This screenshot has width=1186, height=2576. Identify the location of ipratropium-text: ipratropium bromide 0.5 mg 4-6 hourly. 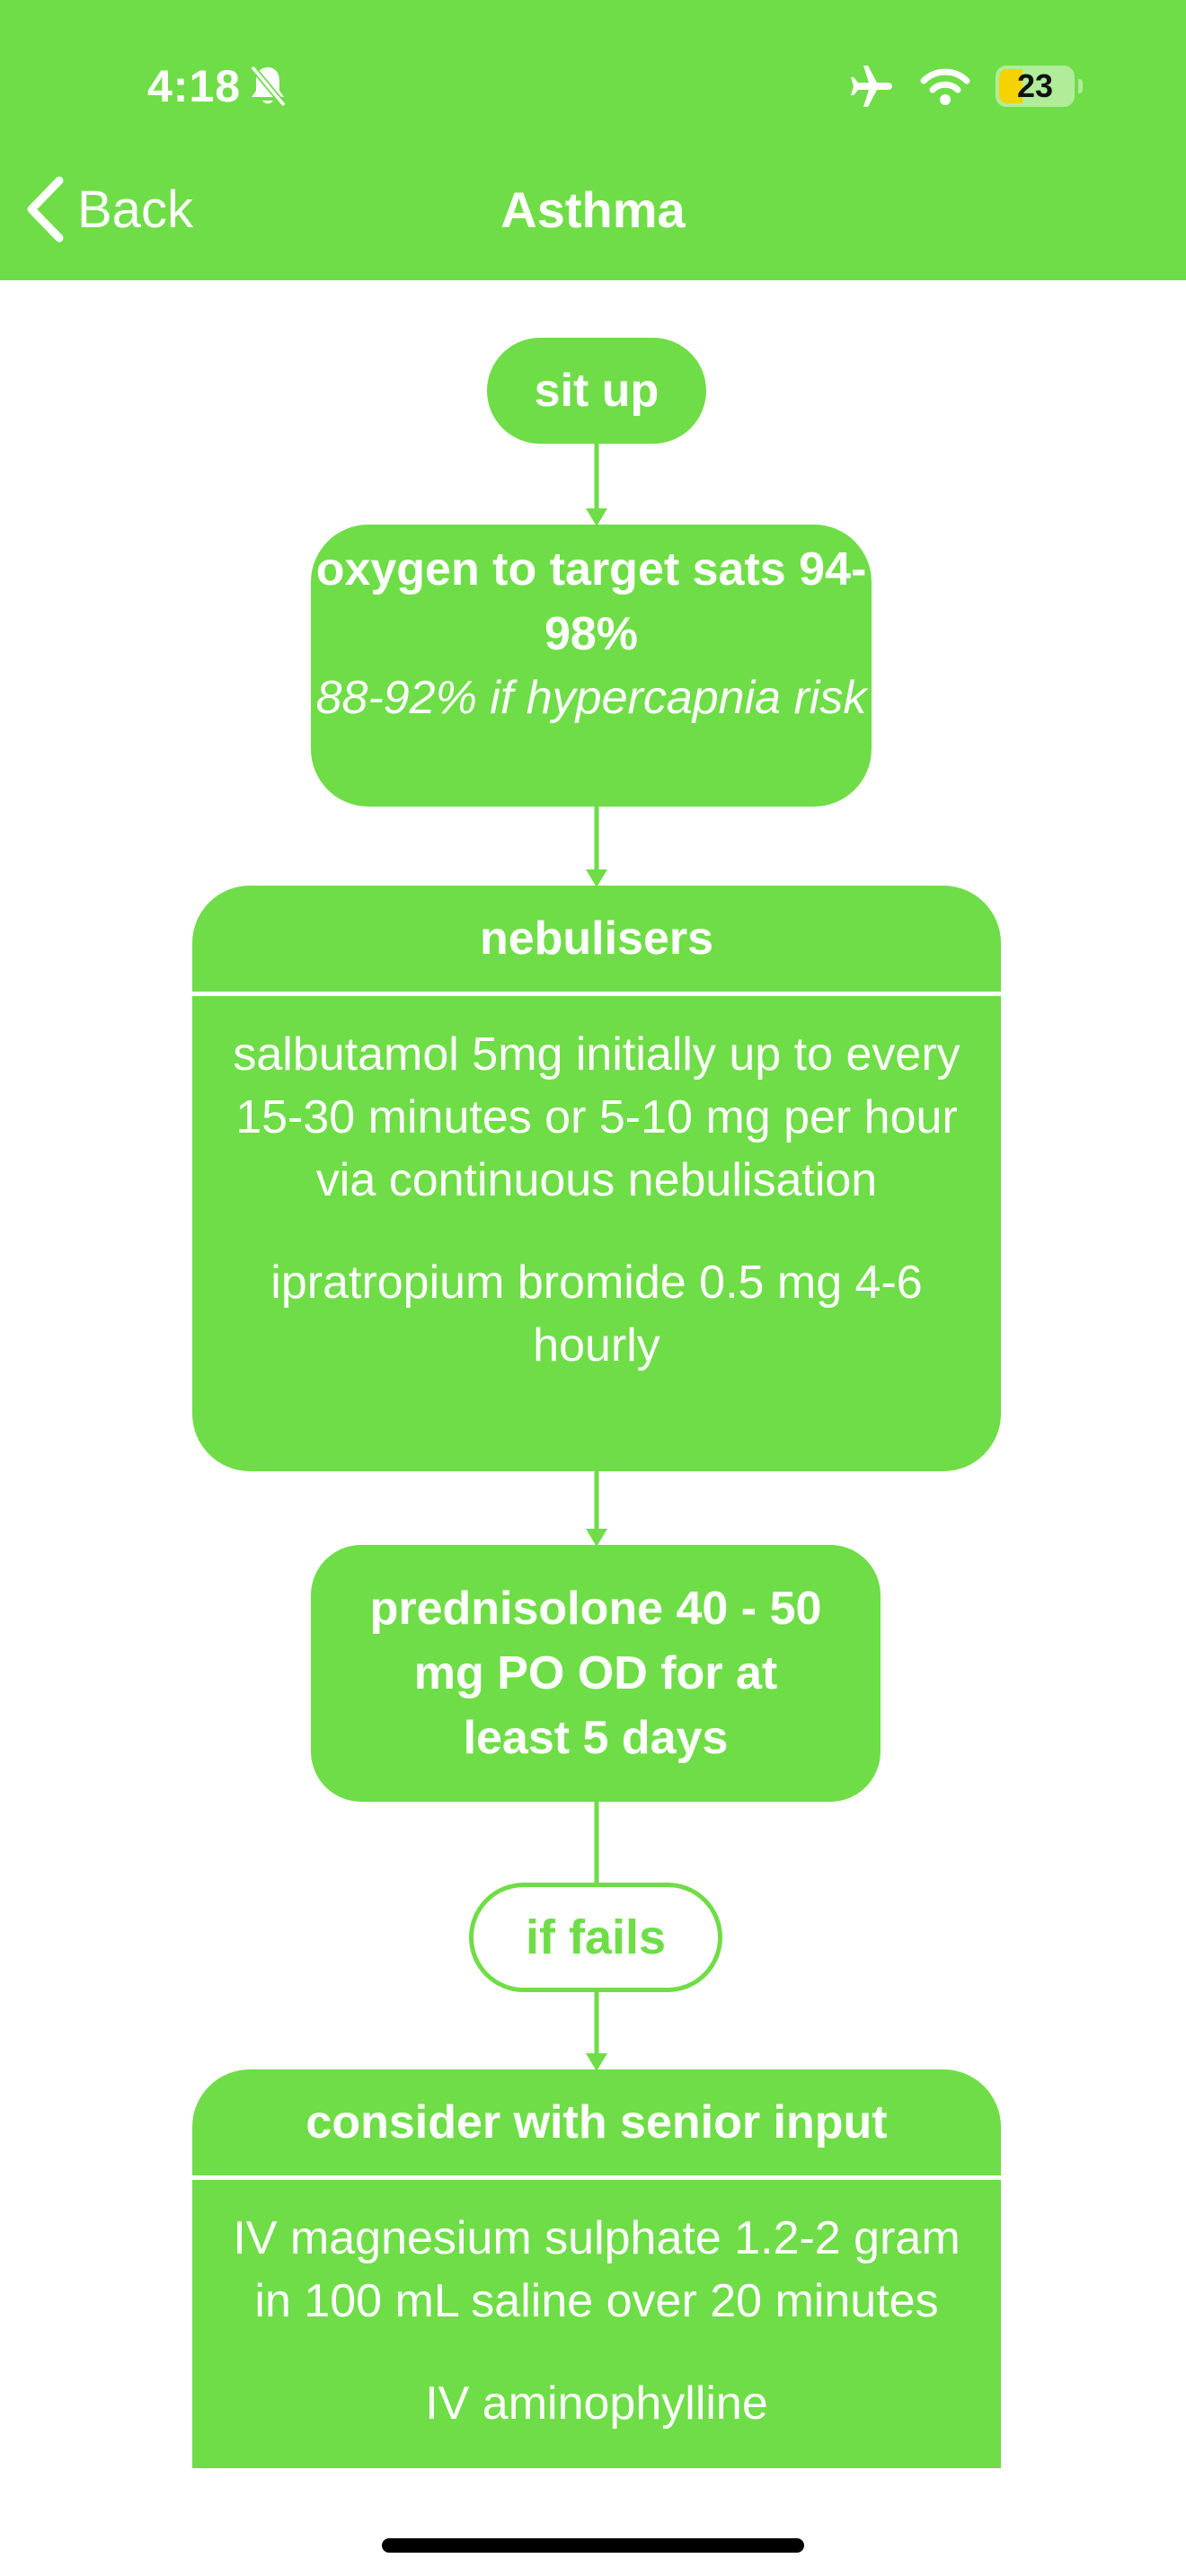
(596, 1314).